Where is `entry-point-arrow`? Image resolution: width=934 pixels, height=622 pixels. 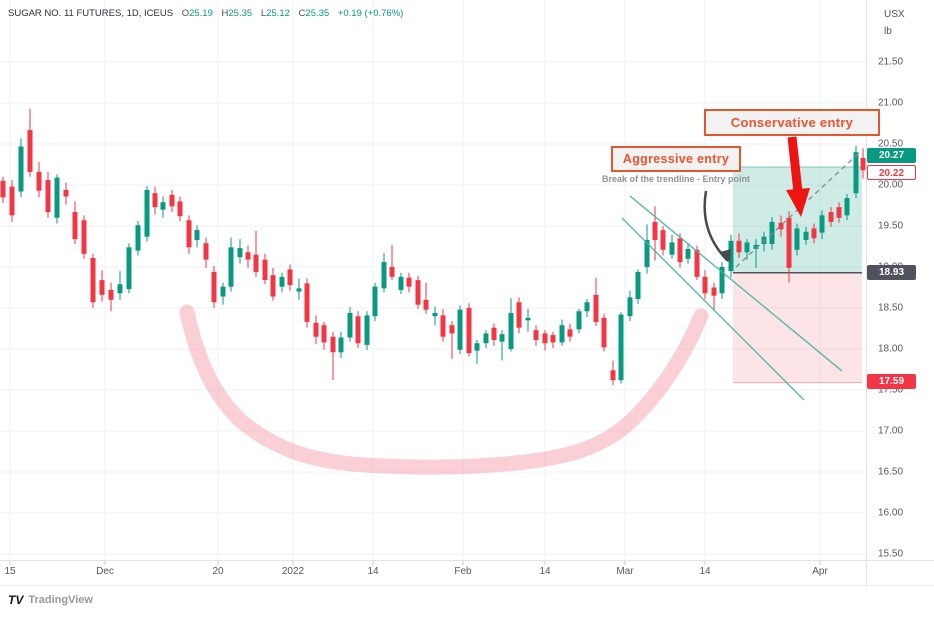
entry-point-arrow is located at coordinates (717, 226).